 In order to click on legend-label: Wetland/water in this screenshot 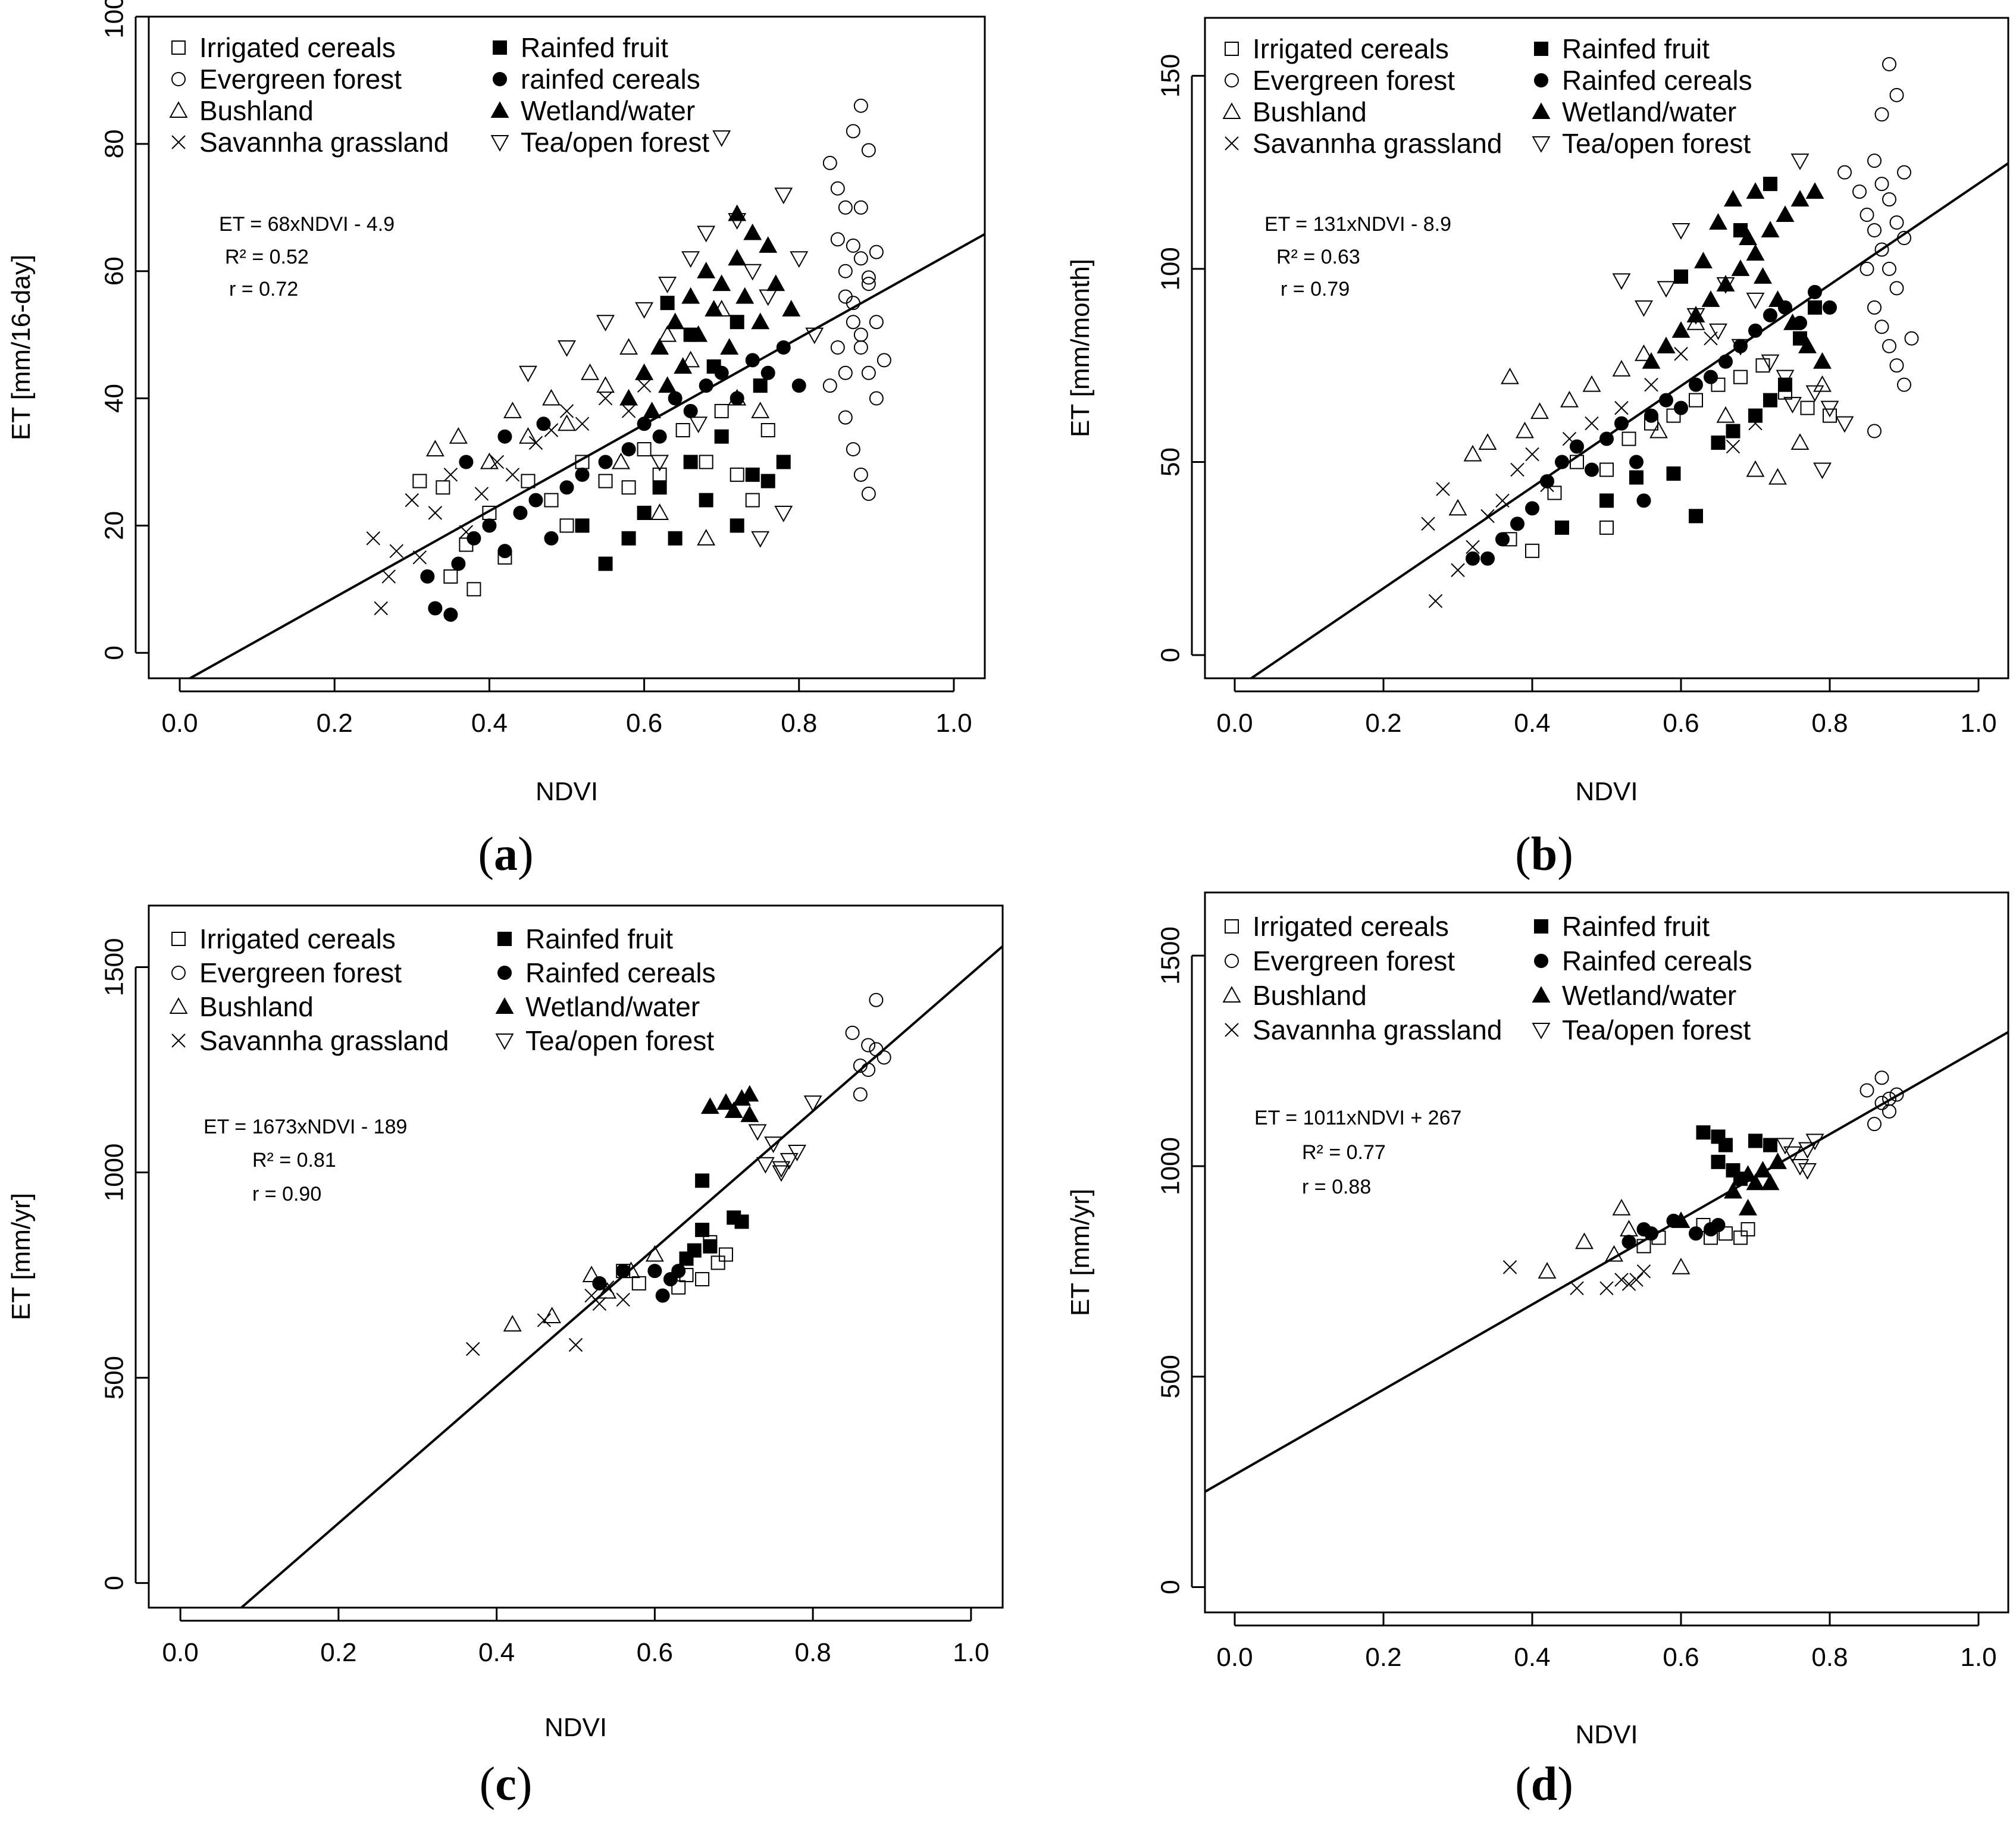, I will do `click(1649, 995)`.